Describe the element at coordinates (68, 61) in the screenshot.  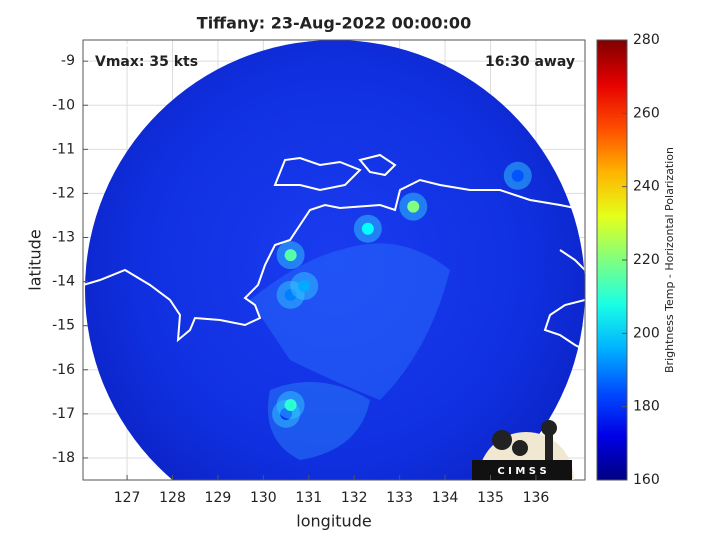
I see `y-tick-label: -9` at that location.